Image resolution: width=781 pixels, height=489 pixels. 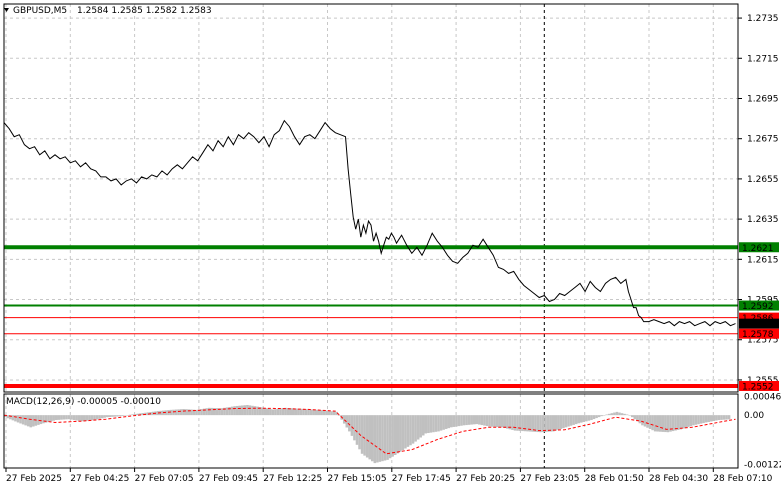 I want to click on y-tick-label: 1.2555, so click(x=763, y=381).